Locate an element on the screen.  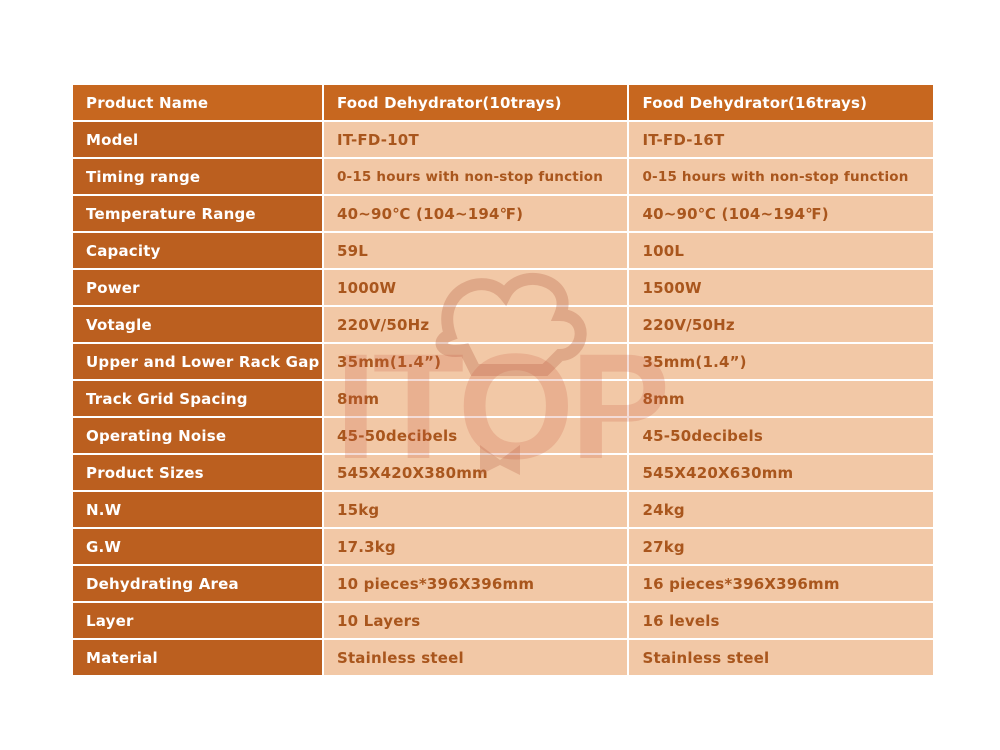
table-row: N.W 15kg 24kg is located at coordinates (503, 509).